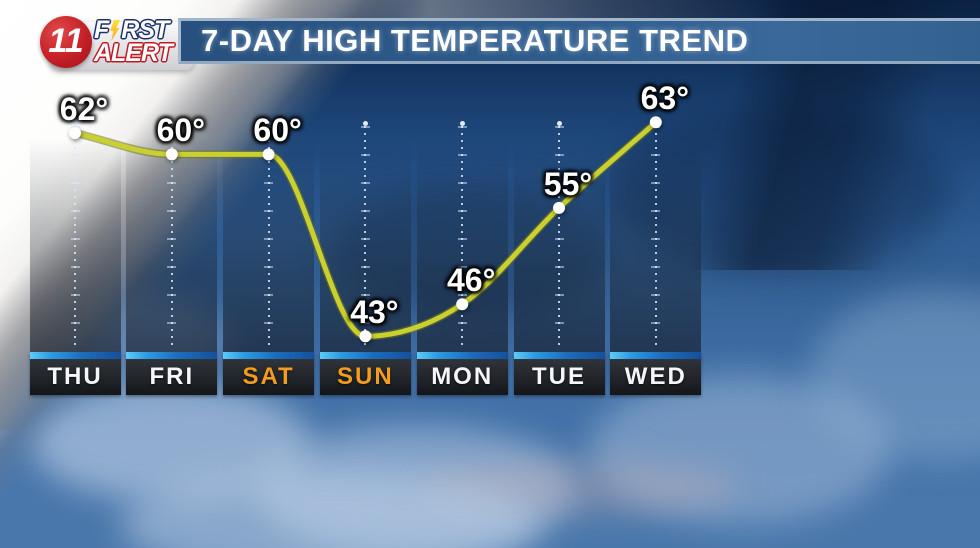  What do you see at coordinates (471, 280) in the screenshot?
I see `temp-label-mon: 46°` at bounding box center [471, 280].